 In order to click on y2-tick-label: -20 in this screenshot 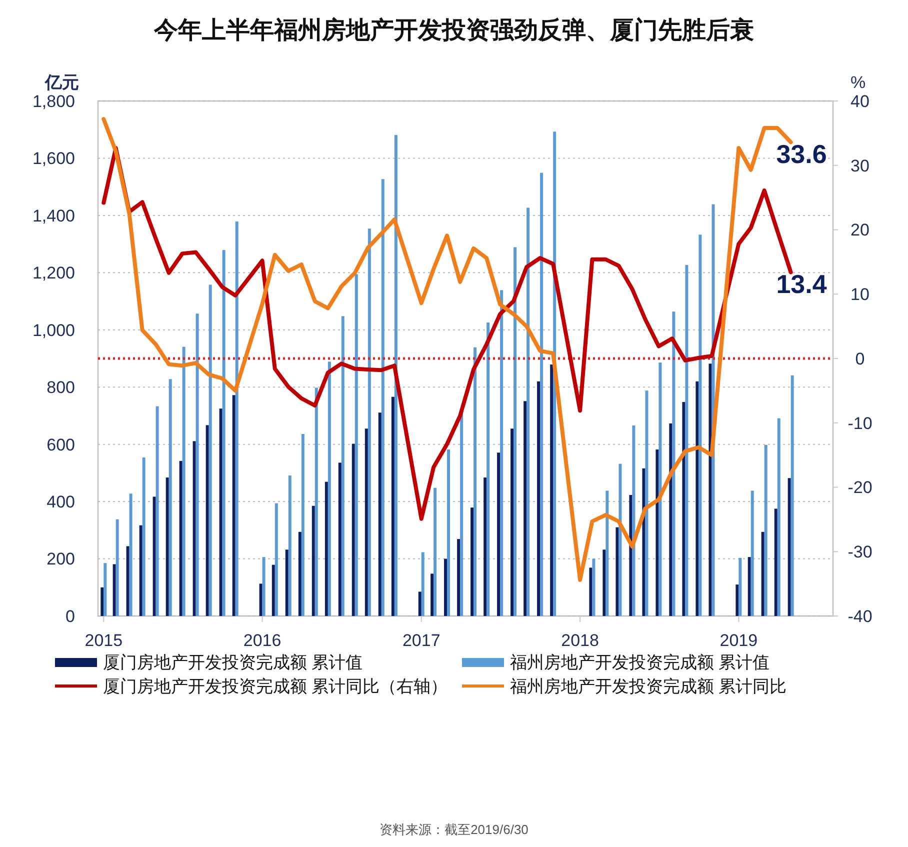, I will do `click(860, 488)`.